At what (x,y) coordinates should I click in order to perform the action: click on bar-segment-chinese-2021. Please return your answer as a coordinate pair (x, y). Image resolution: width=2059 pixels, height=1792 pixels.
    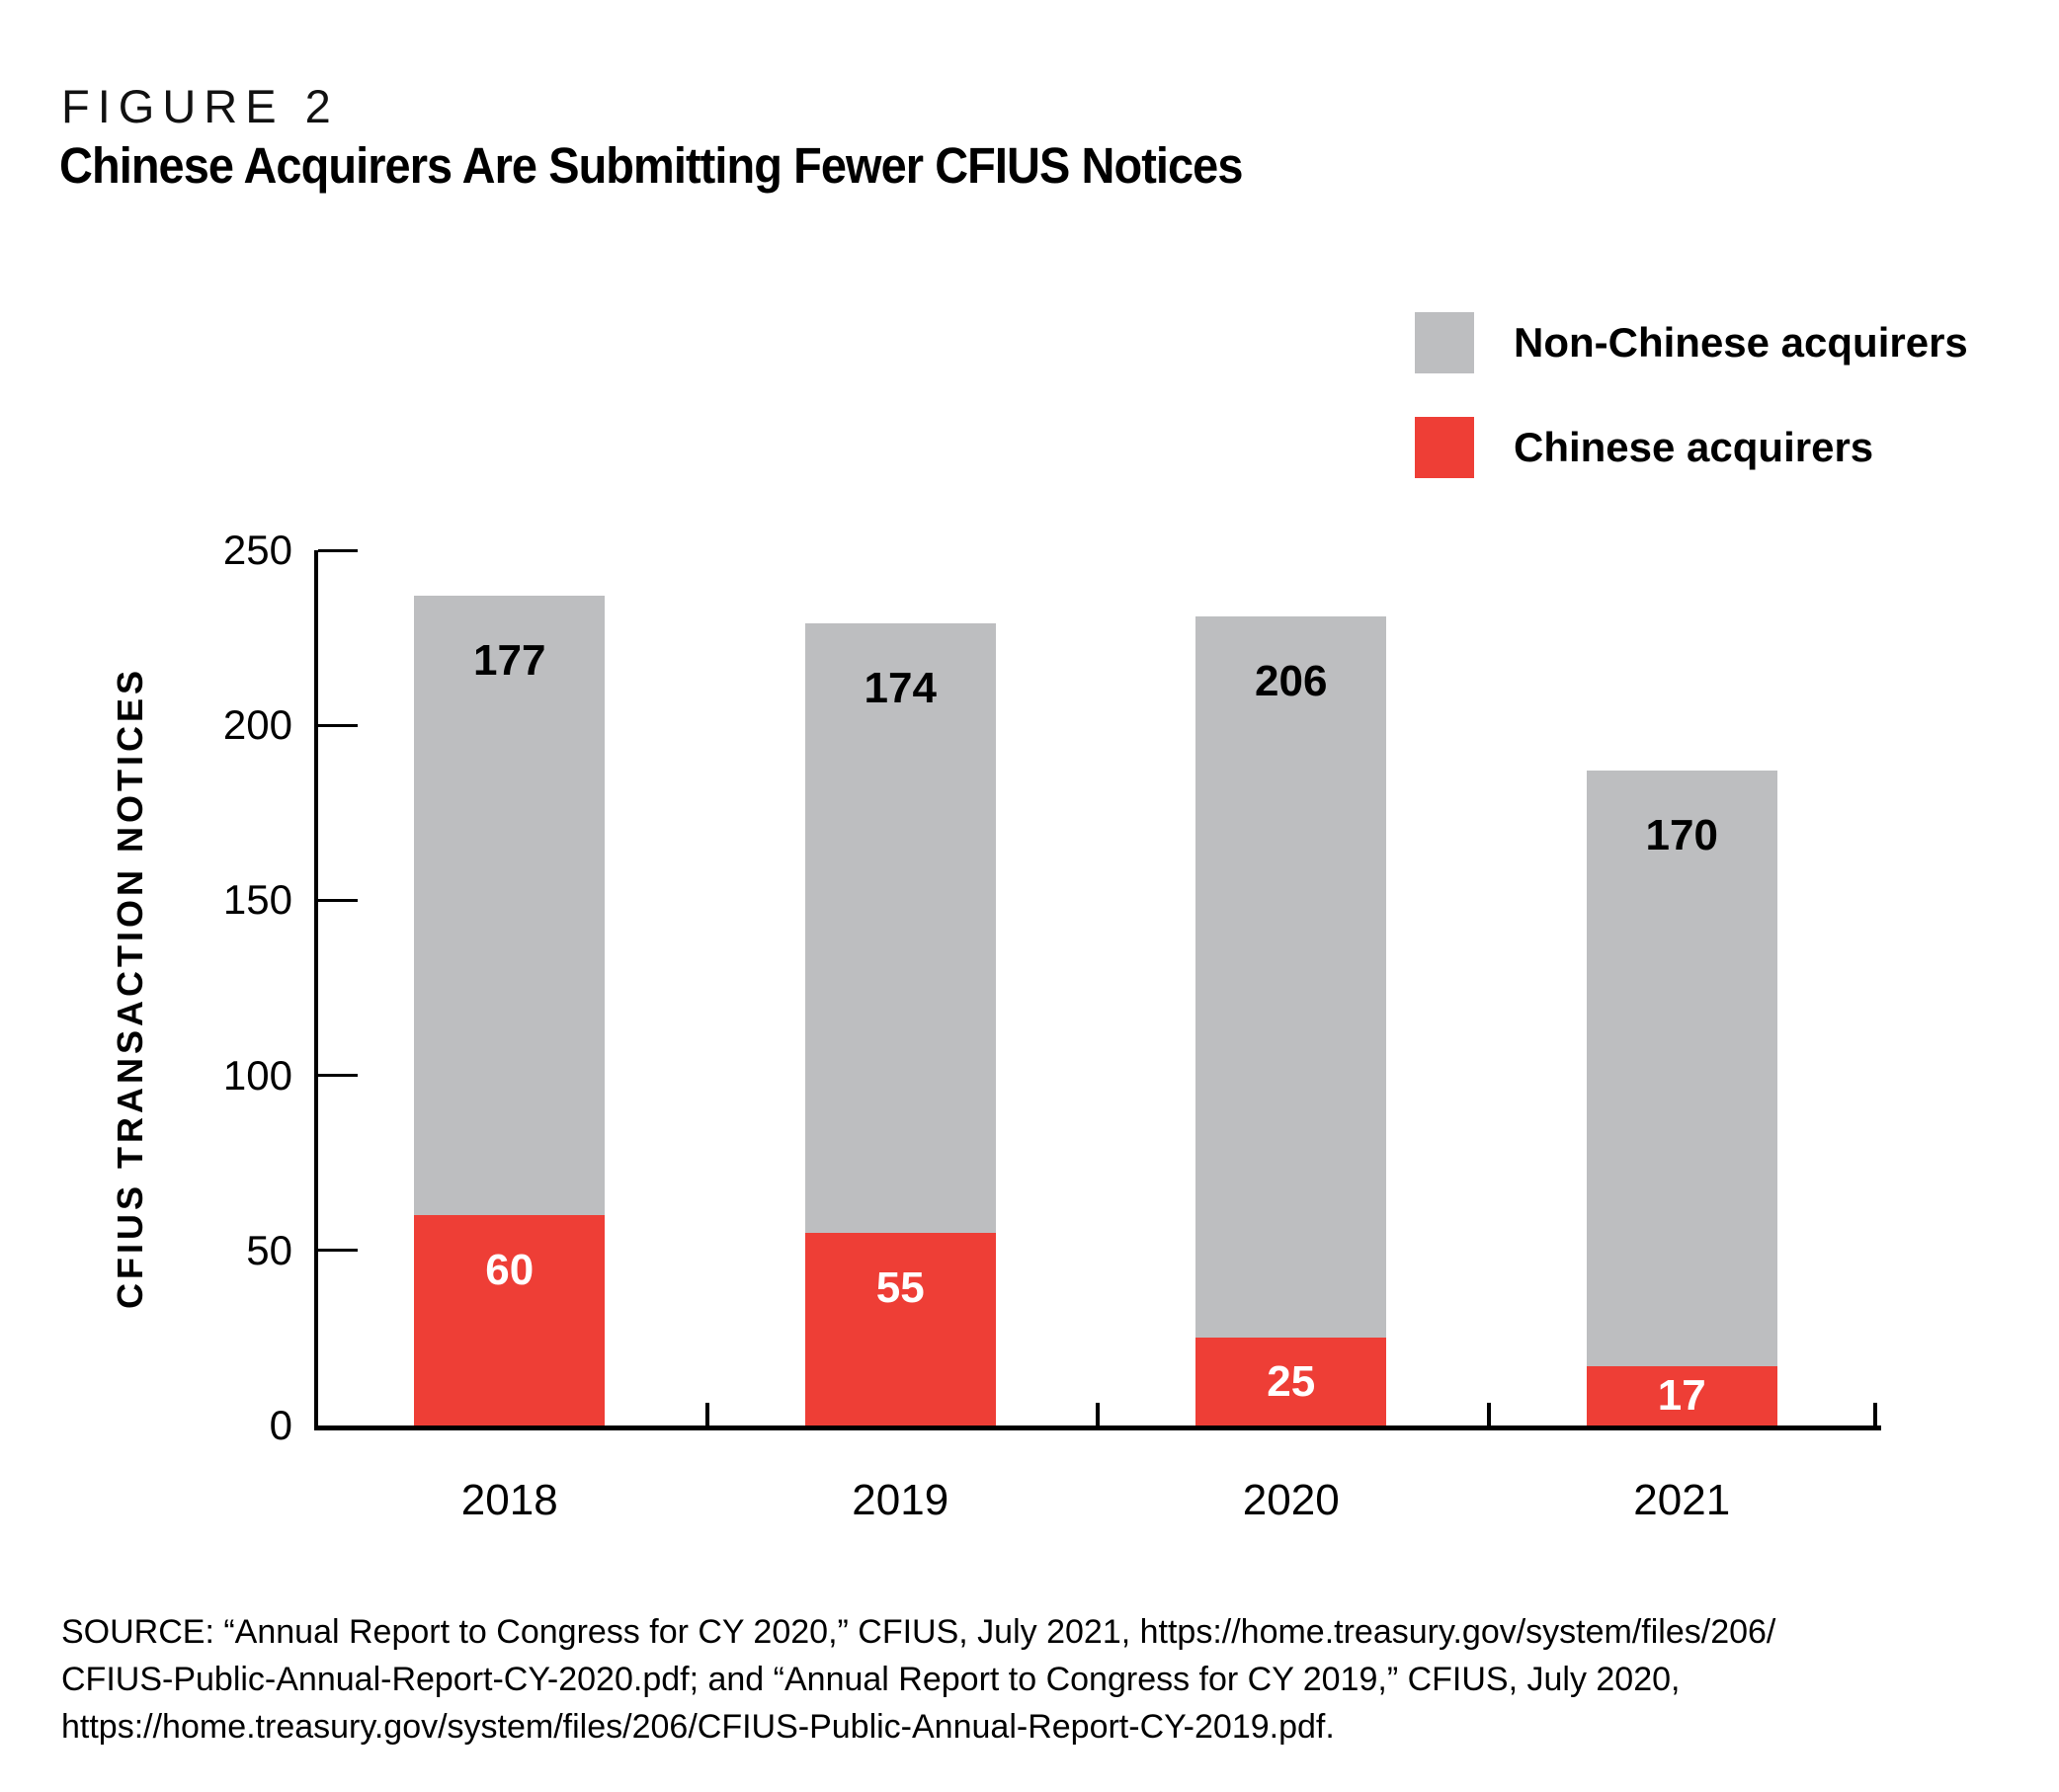
    Looking at the image, I should click on (1681, 1395).